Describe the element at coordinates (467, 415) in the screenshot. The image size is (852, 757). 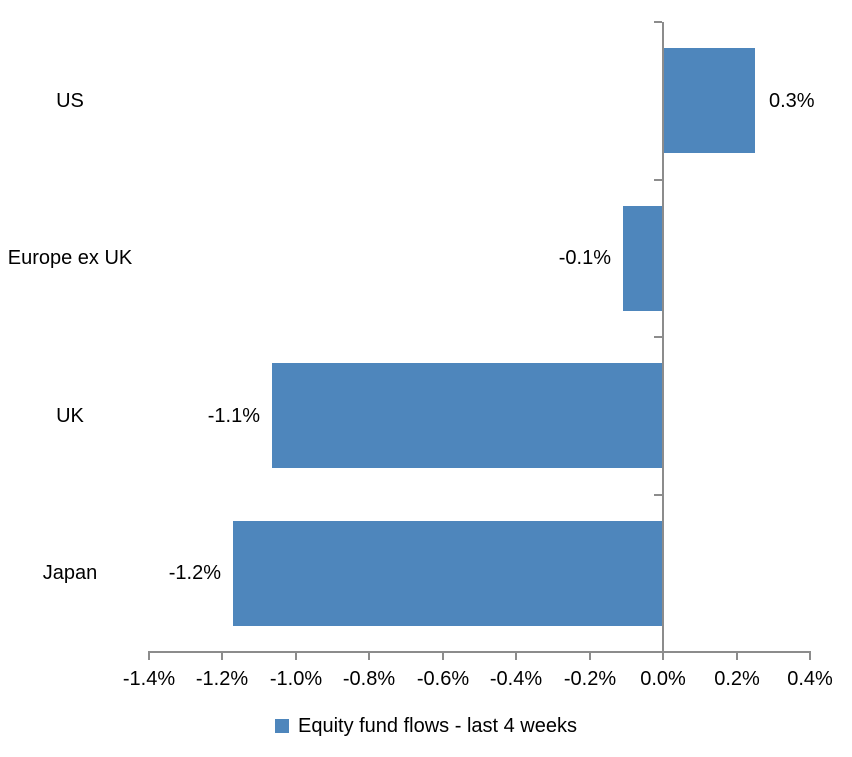
I see `bar-uk` at that location.